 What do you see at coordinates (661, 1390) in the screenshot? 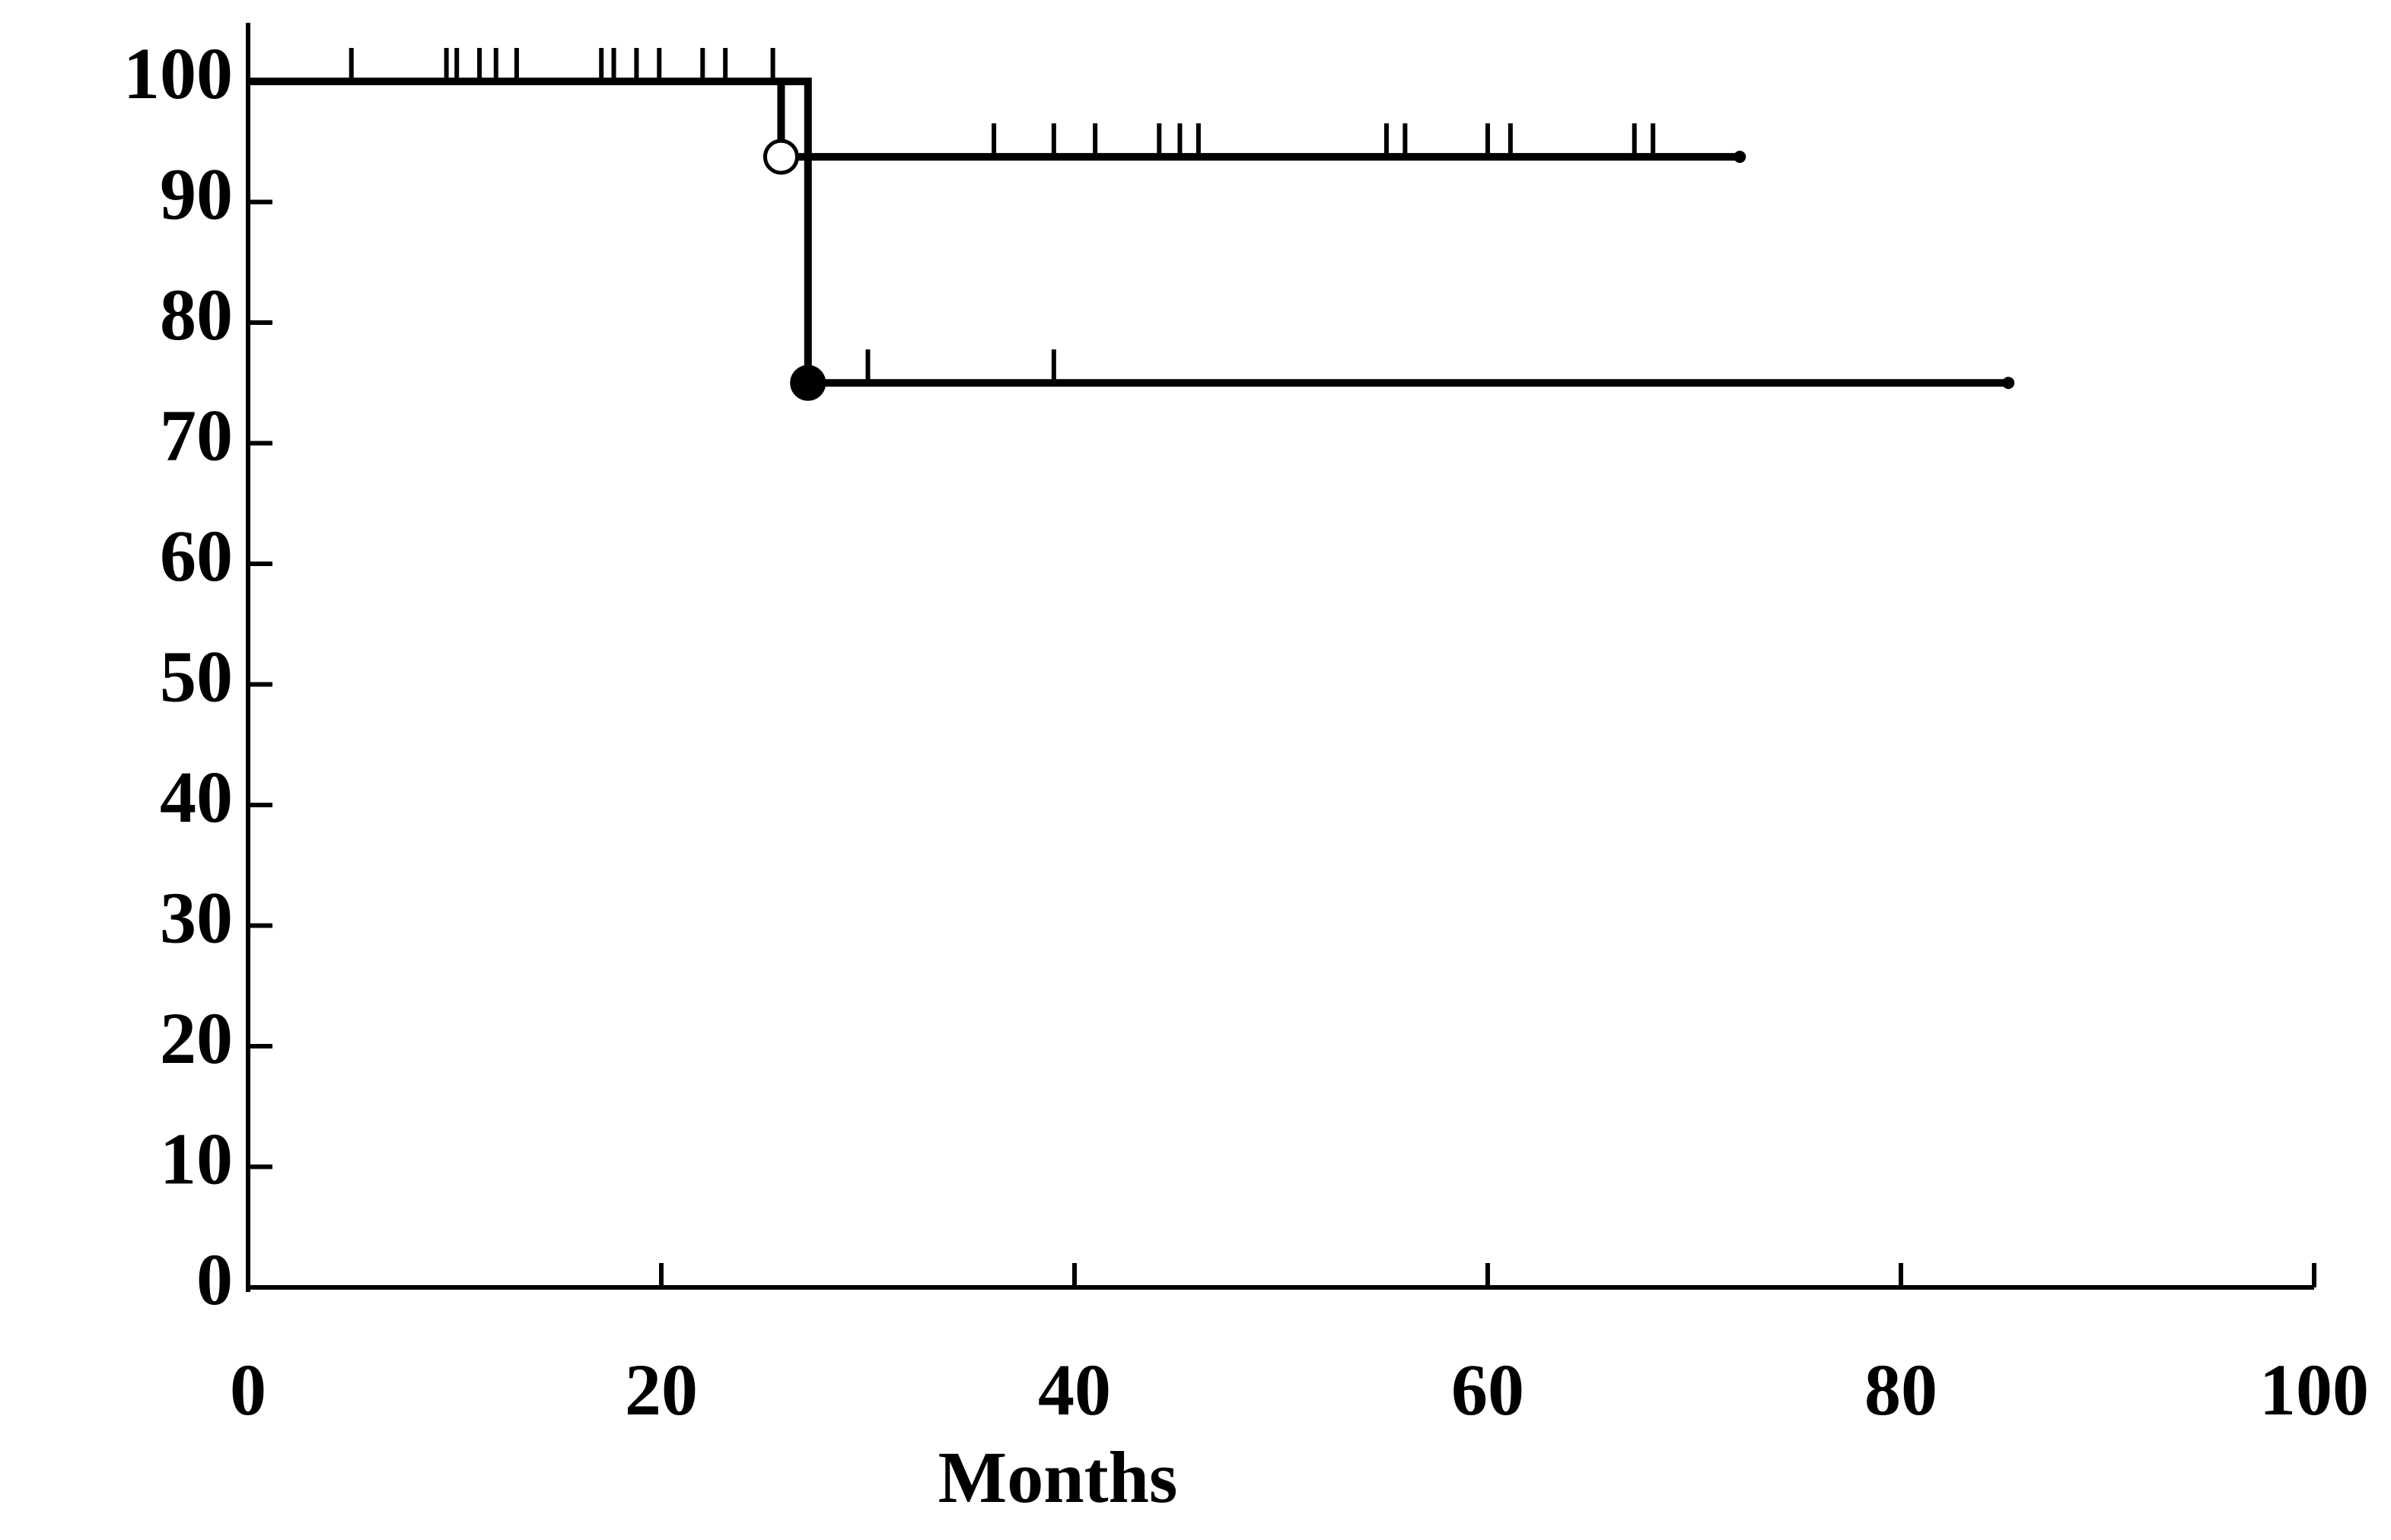
I see `x-tick-label: 20` at bounding box center [661, 1390].